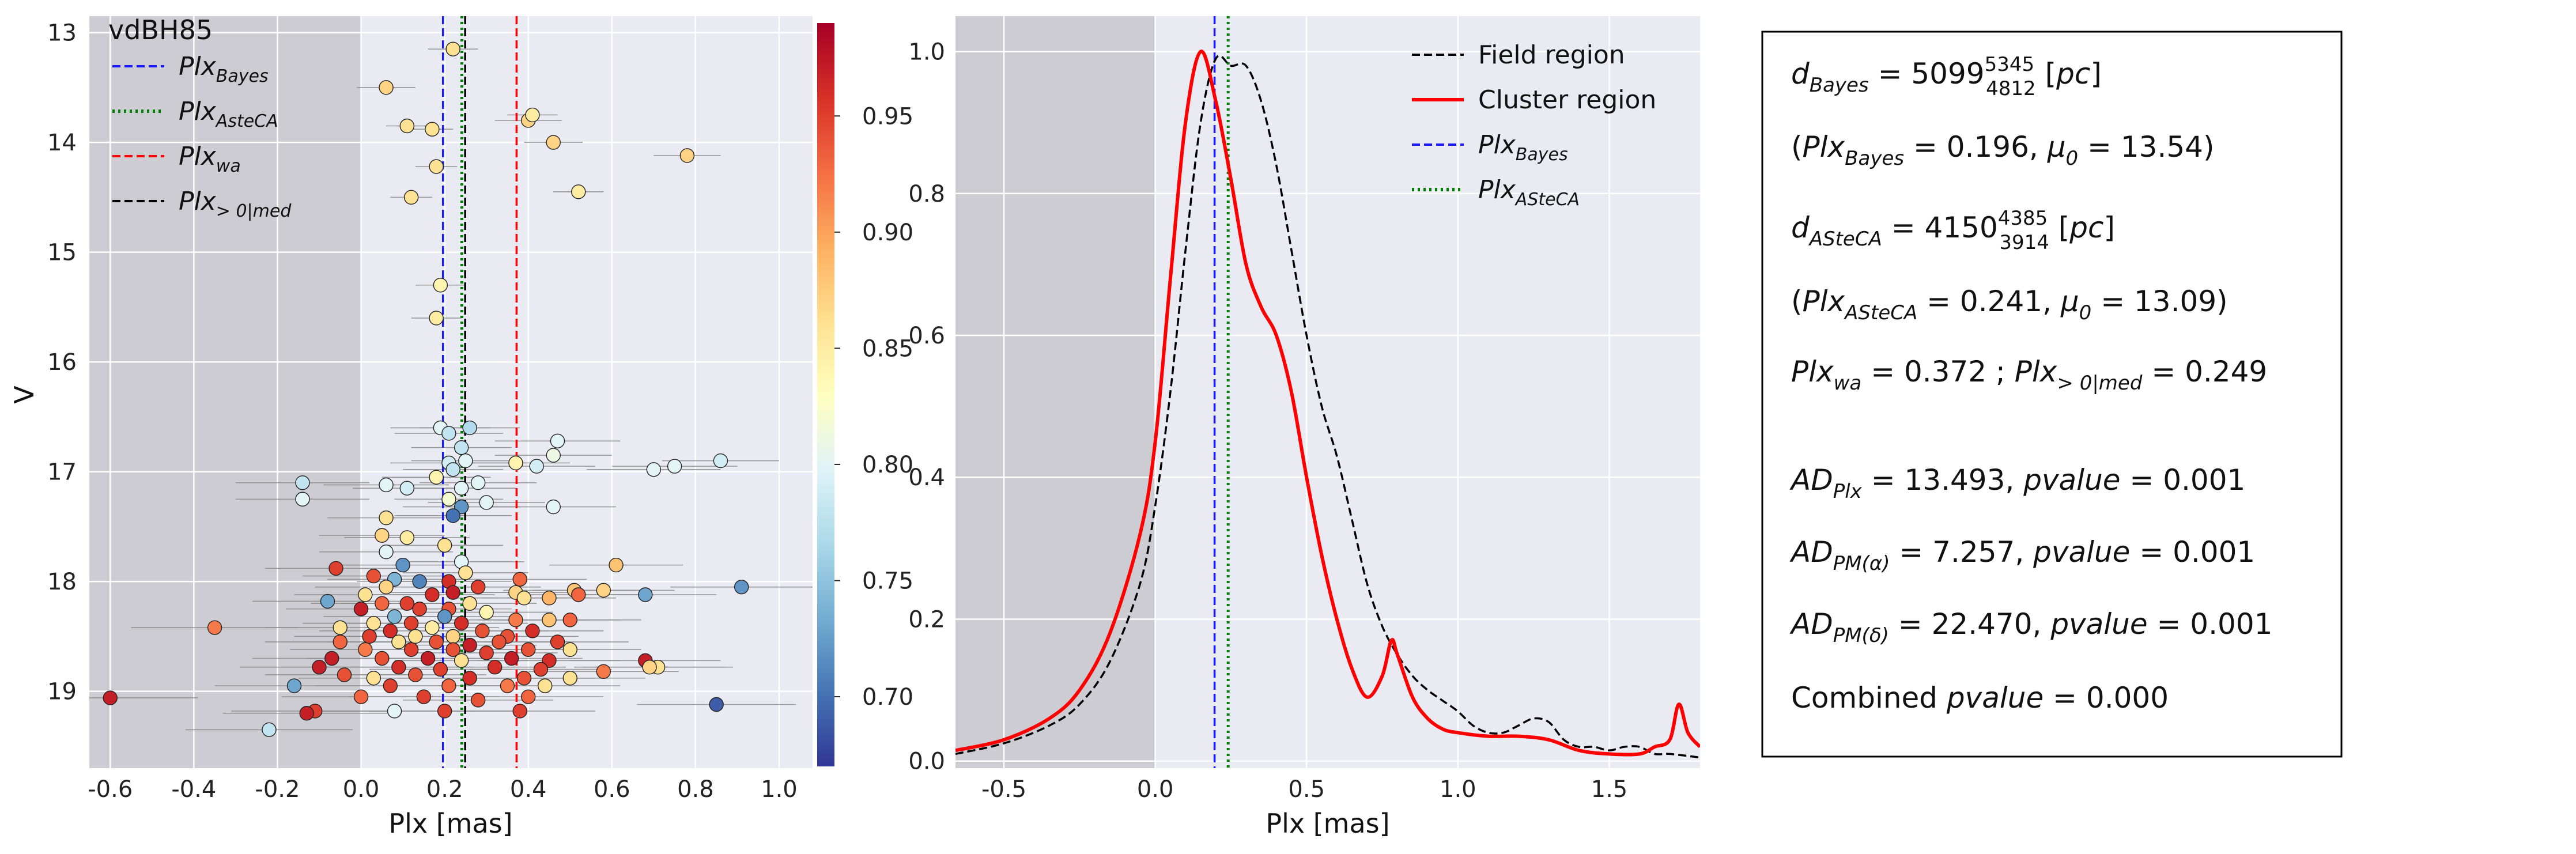 The height and width of the screenshot is (854, 2576). I want to click on x-tick-label: 0.2, so click(444, 789).